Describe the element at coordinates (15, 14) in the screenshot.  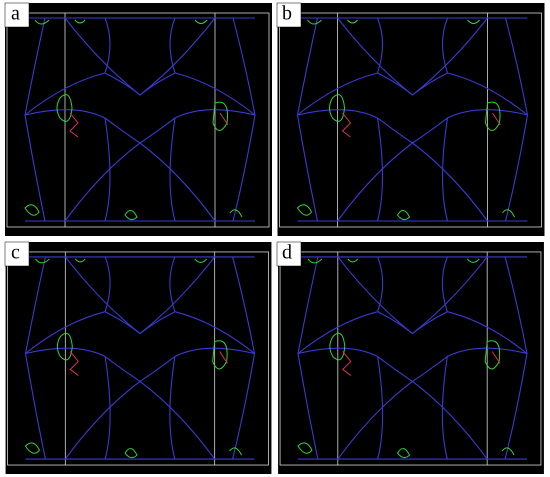
I see `panel-label: a` at that location.